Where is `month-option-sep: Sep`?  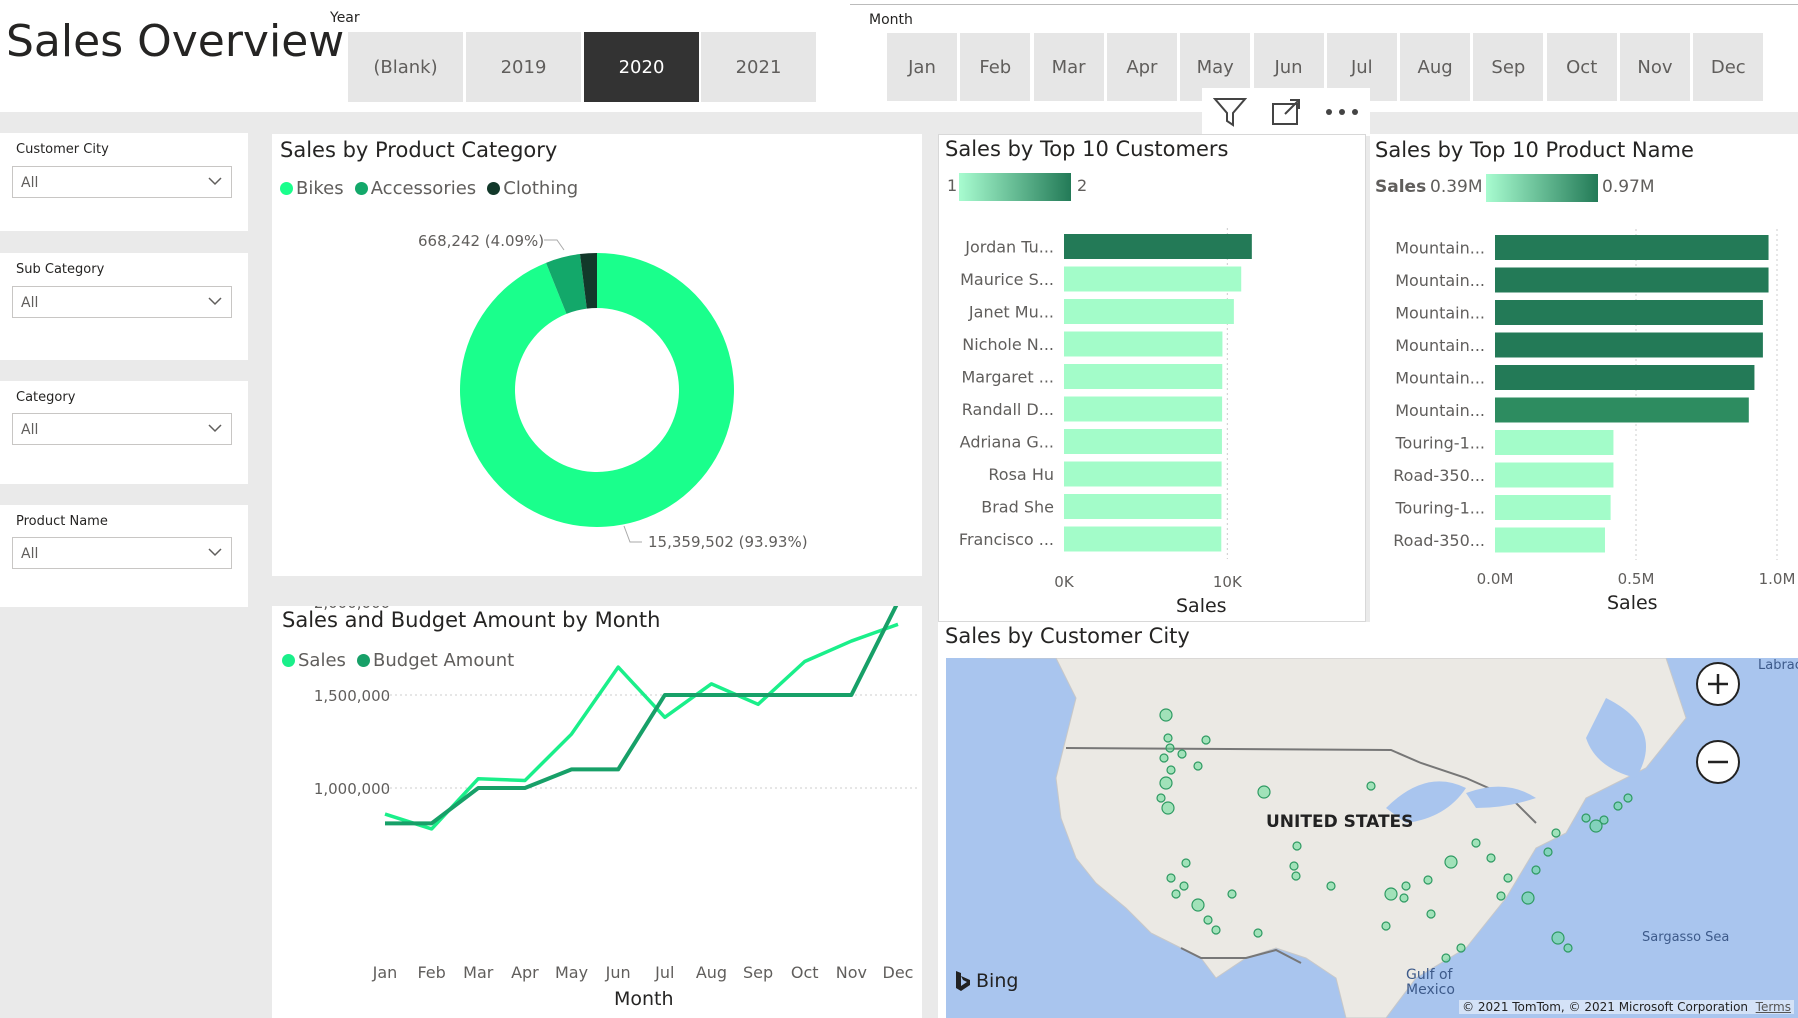 month-option-sep: Sep is located at coordinates (1508, 67).